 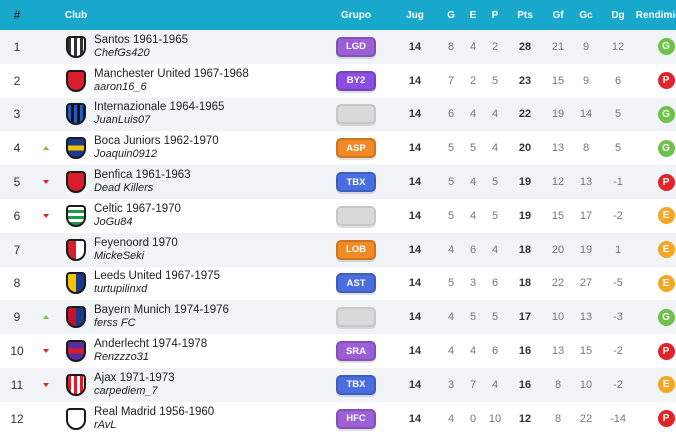 What do you see at coordinates (157, 276) in the screenshot?
I see `club-name: Leeds United 1967-1975` at bounding box center [157, 276].